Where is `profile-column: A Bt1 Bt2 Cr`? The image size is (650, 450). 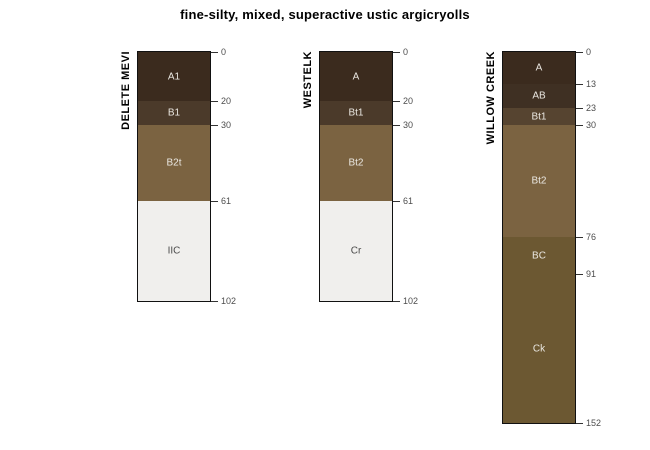
profile-column: A Bt1 Bt2 Cr is located at coordinates (356, 176).